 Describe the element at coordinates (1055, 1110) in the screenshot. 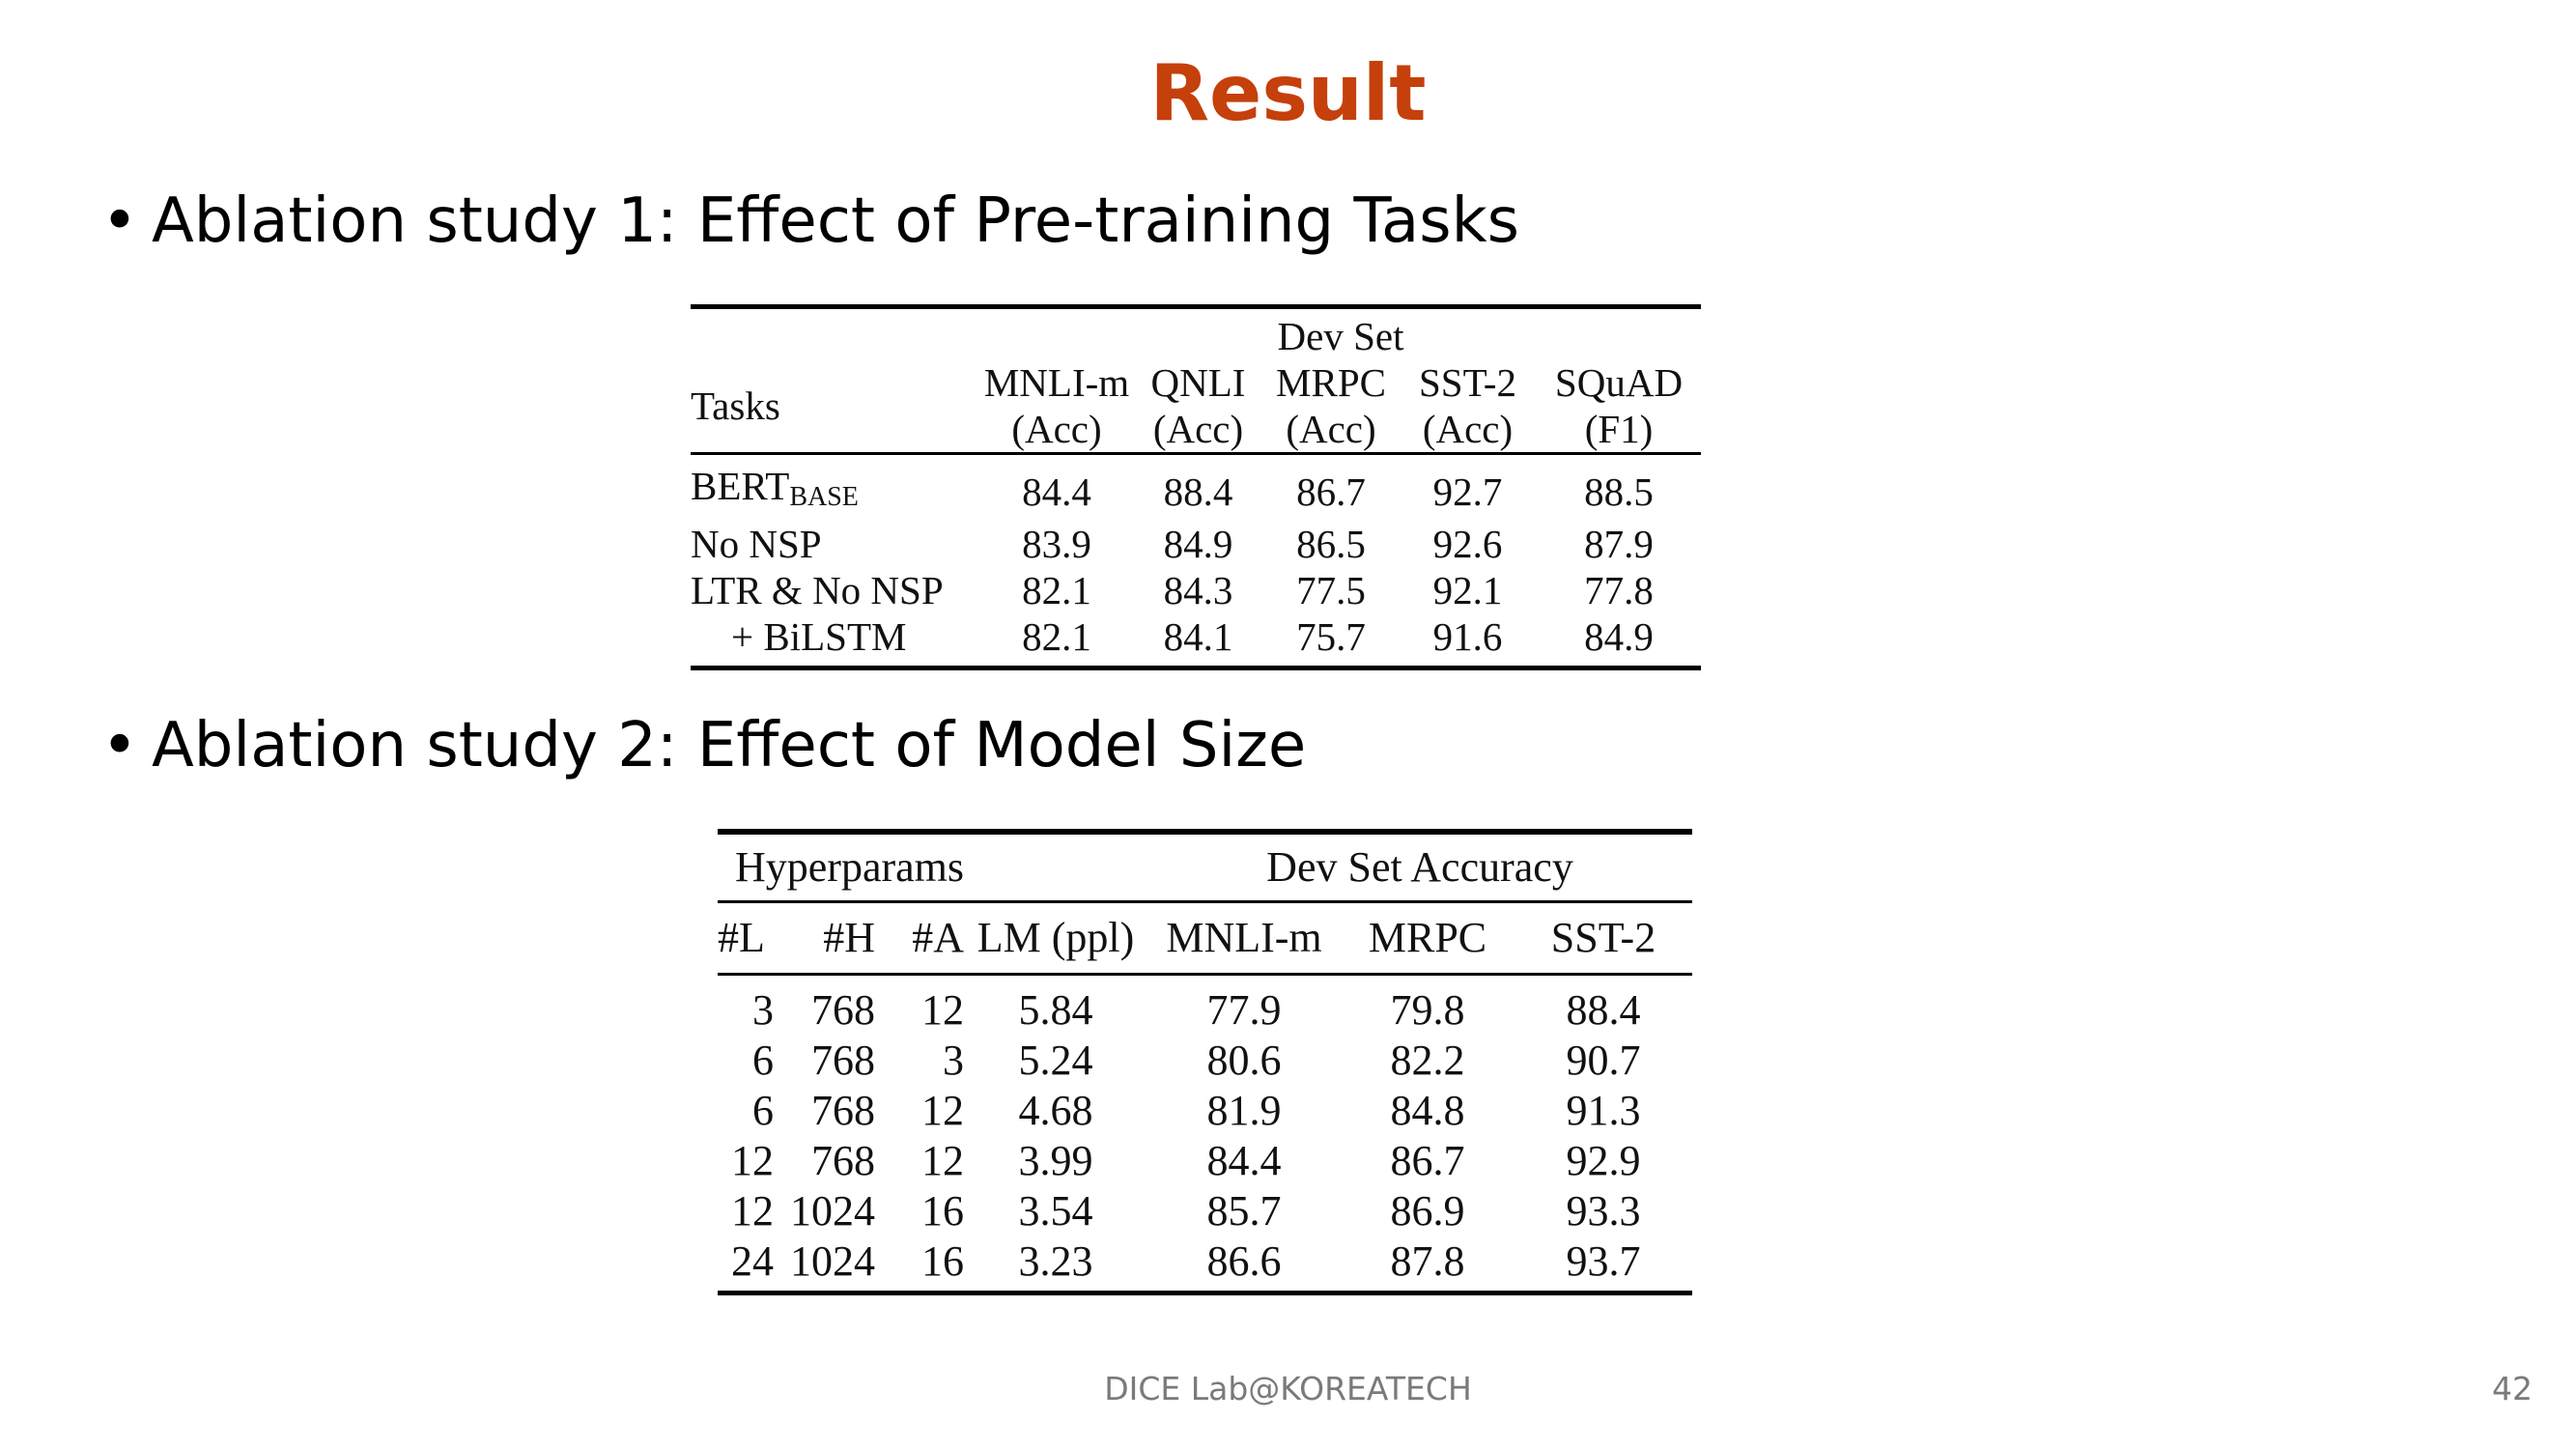

I see `table2-cell: 4.68` at that location.